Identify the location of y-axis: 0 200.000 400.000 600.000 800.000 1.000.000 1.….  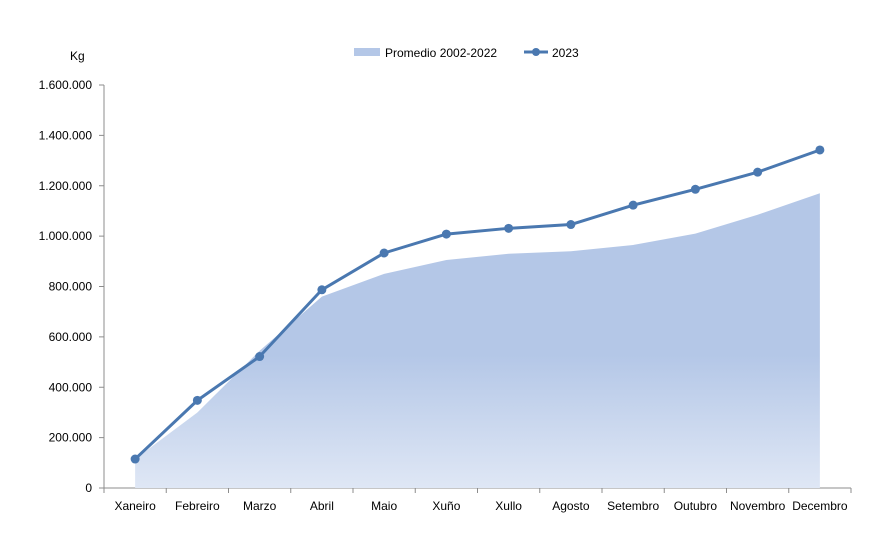
(72, 286).